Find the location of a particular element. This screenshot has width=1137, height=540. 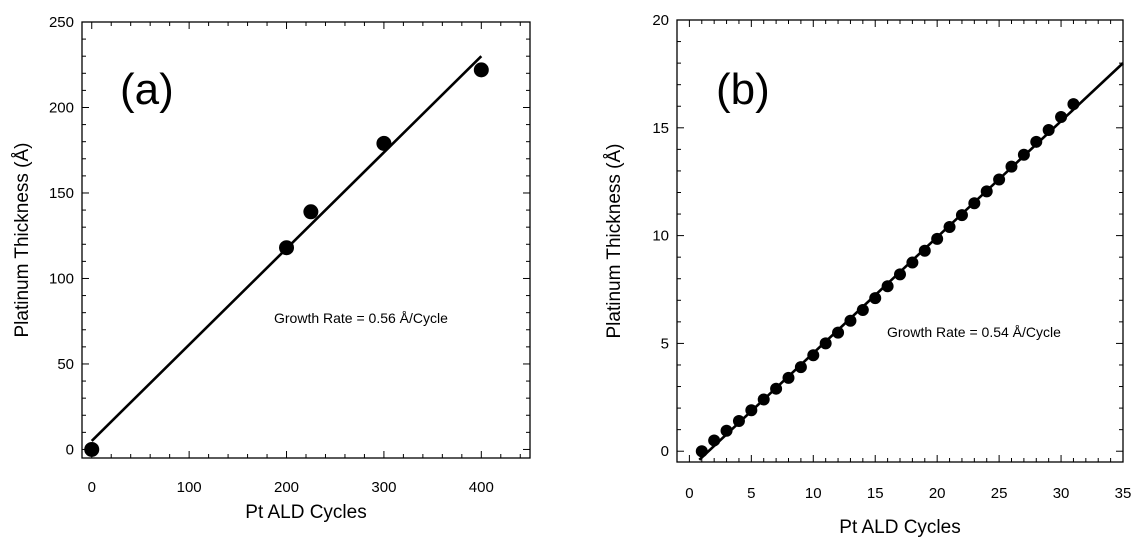

y-tick-label: 20 is located at coordinates (660, 20).